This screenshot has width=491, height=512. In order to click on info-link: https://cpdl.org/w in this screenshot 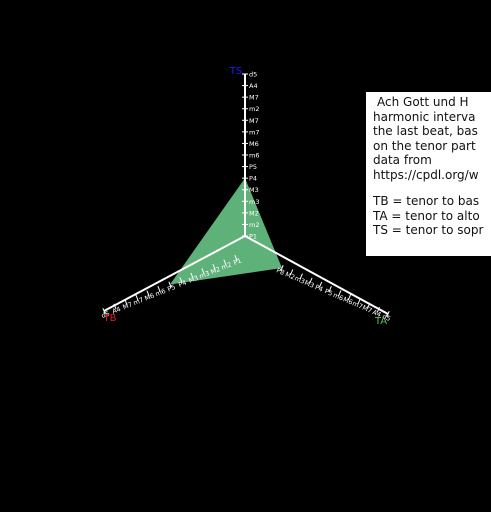, I will do `click(426, 174)`.